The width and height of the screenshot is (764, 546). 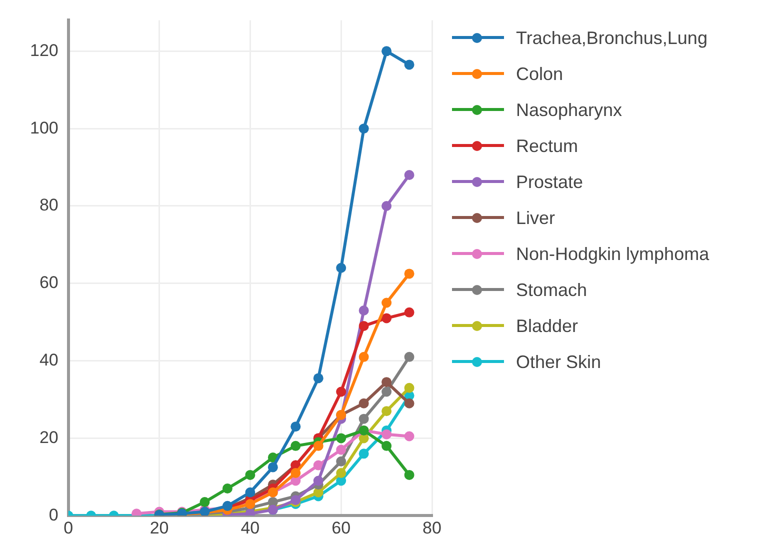 I want to click on x-tick-label: 20, so click(x=159, y=528).